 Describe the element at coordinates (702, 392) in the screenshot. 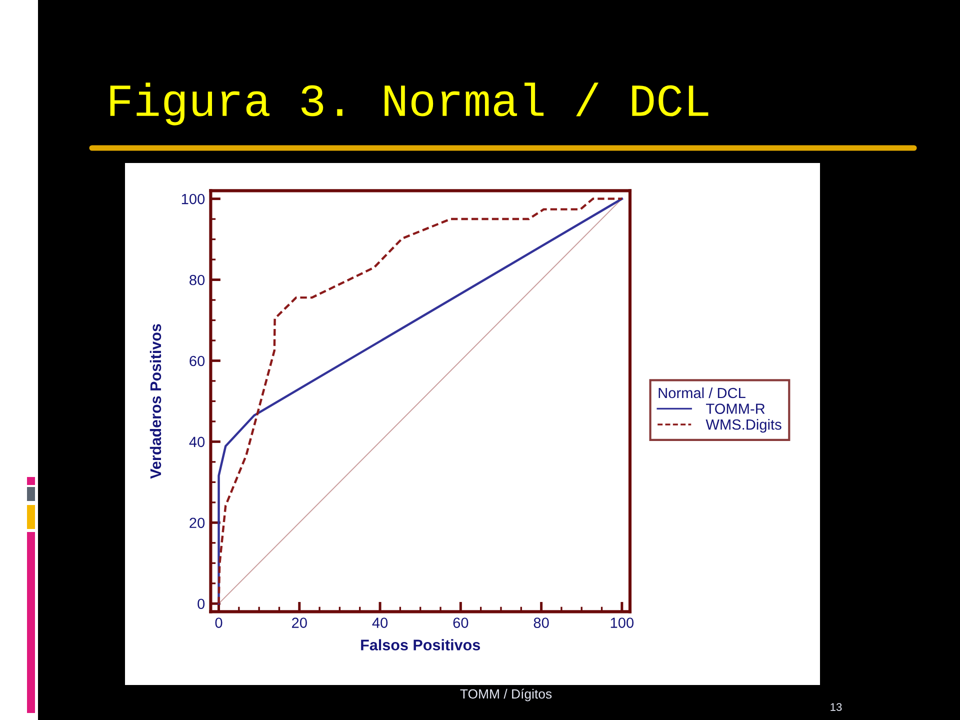

I see `legend-title: Normal / DCL` at that location.